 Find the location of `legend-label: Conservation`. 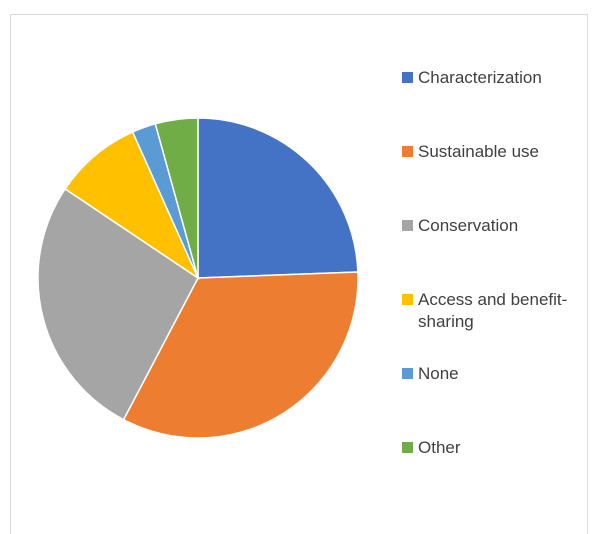

legend-label: Conservation is located at coordinates (468, 225).